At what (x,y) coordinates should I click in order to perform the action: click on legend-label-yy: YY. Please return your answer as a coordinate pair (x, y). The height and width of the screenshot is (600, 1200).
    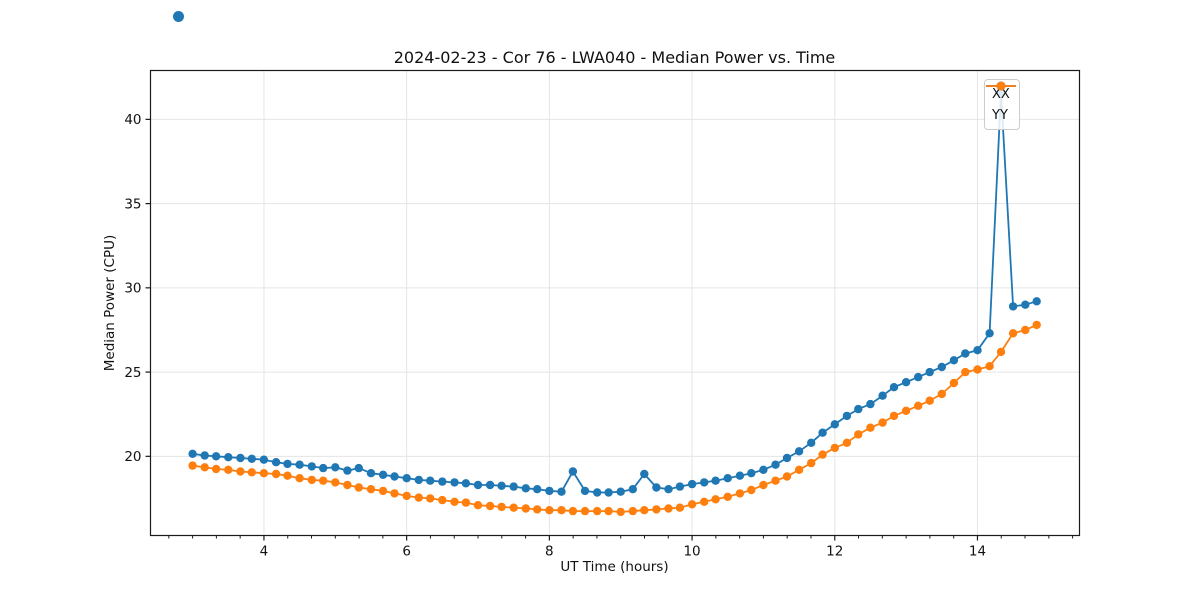
    Looking at the image, I should click on (1000, 115).